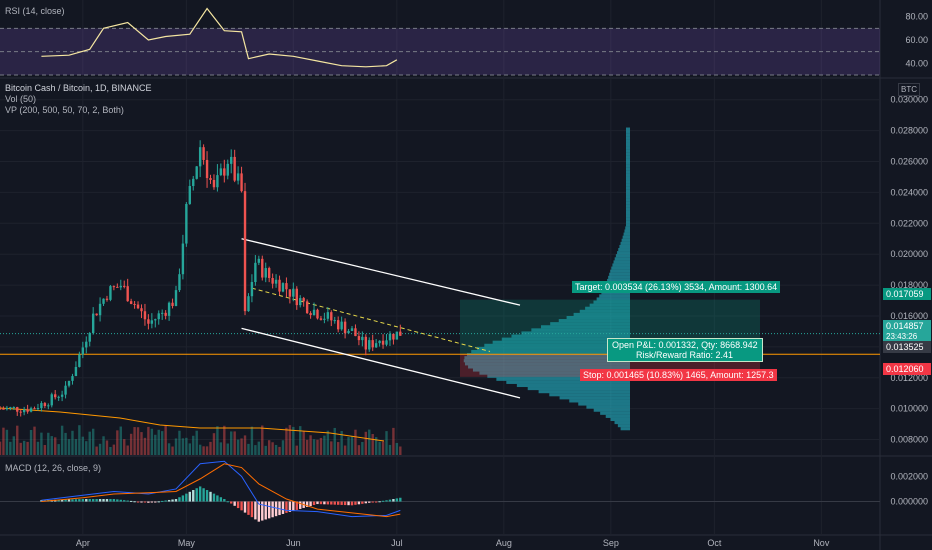 Image resolution: width=932 pixels, height=550 pixels. What do you see at coordinates (907, 369) in the screenshot?
I see `stop-price-tag: 0.012060` at bounding box center [907, 369].